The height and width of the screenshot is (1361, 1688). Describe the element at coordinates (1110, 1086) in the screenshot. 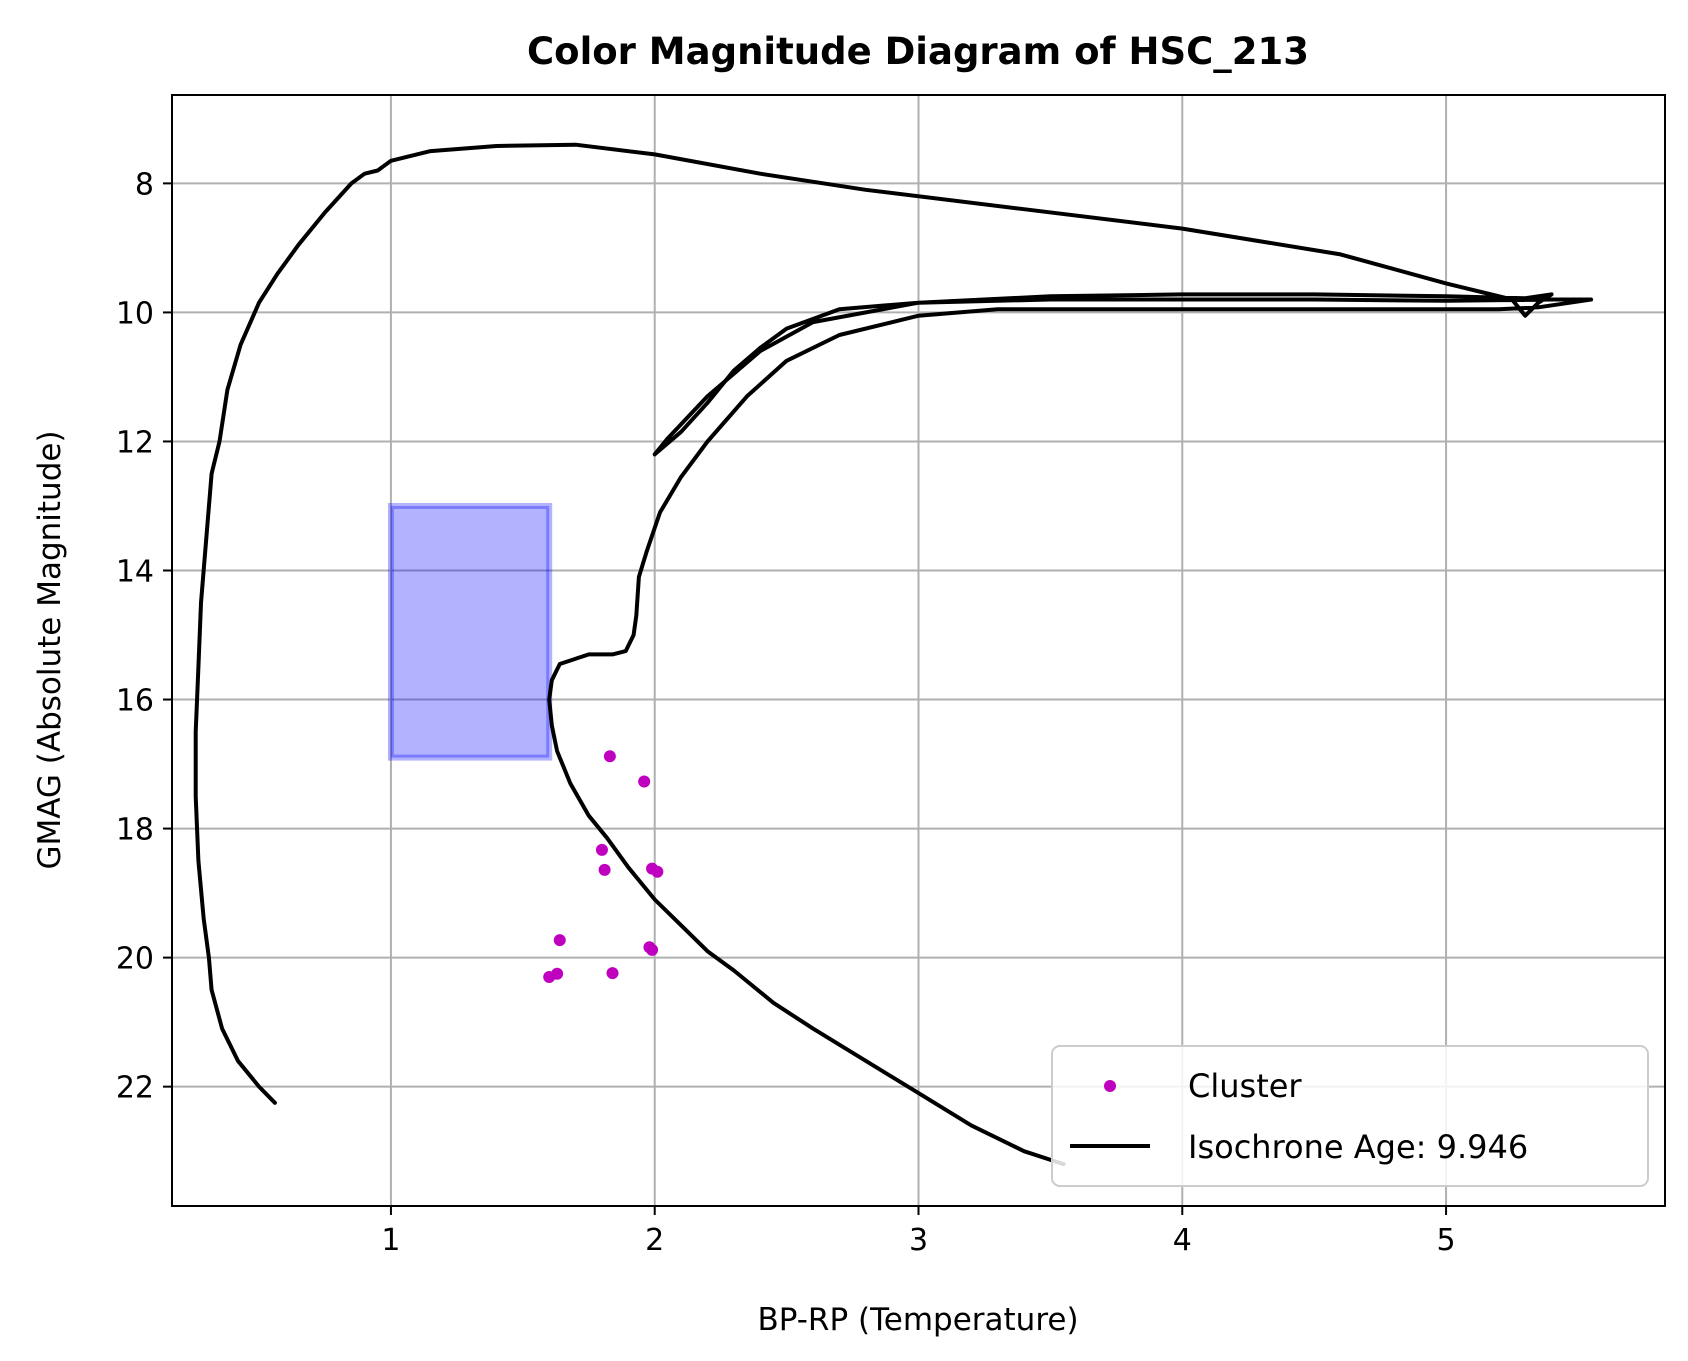

I see `legend-cluster-marker` at that location.